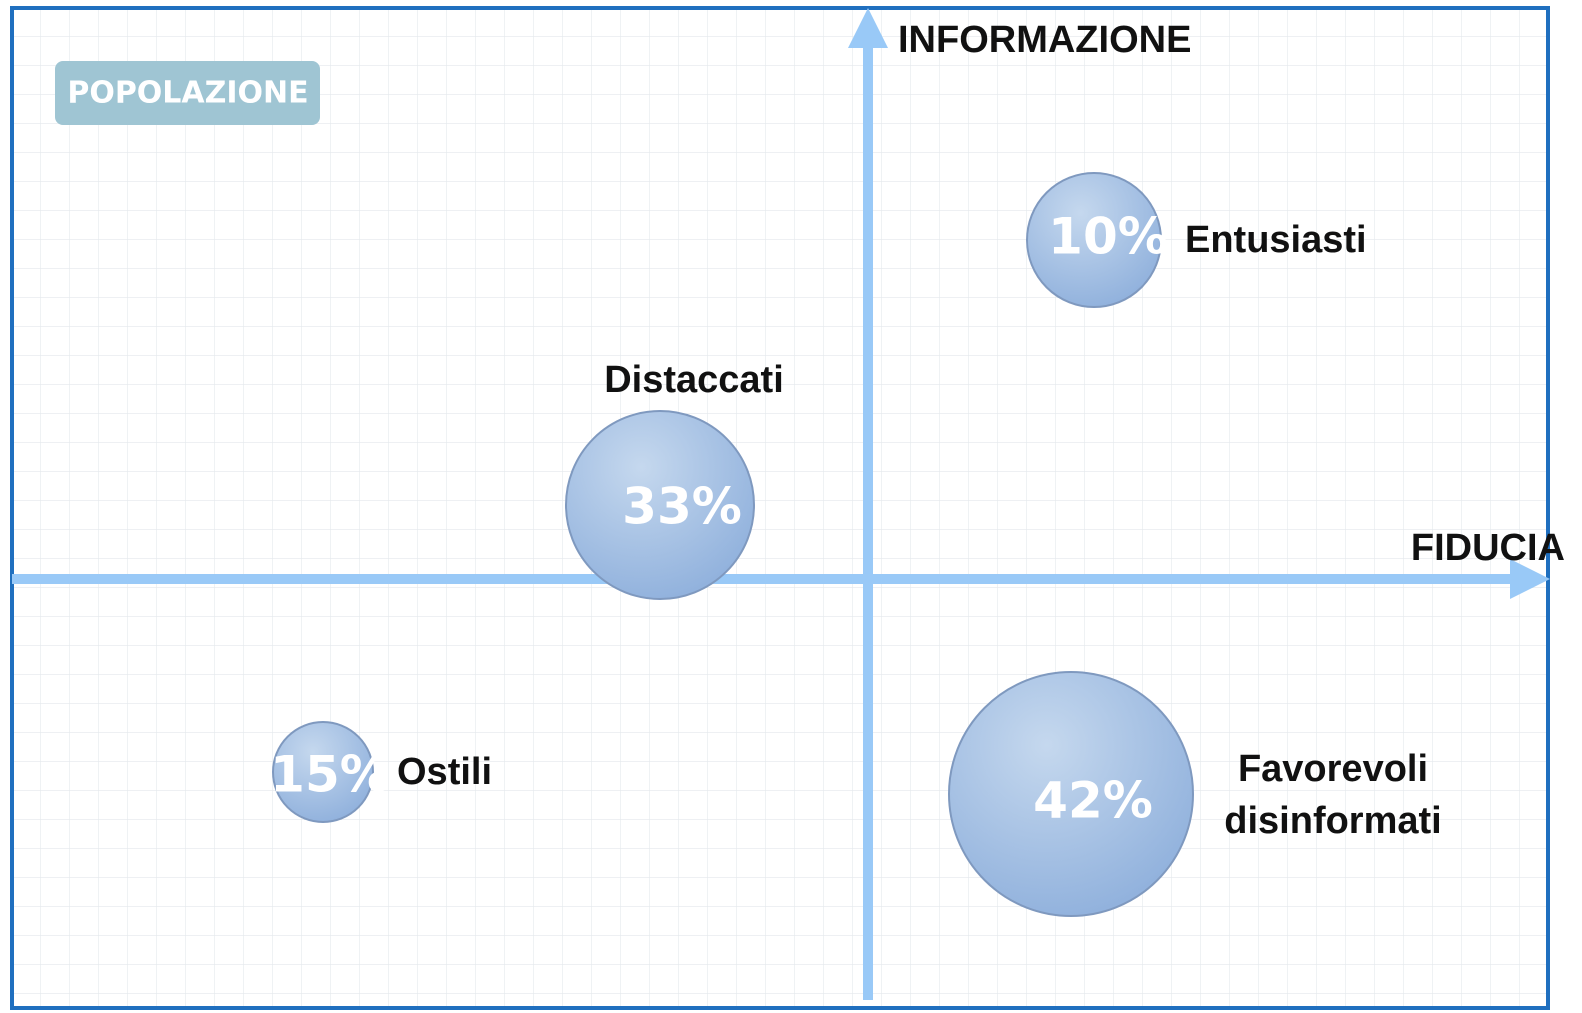 This screenshot has width=1582, height=1013. I want to click on bubble-label: Favorevoli, so click(1333, 769).